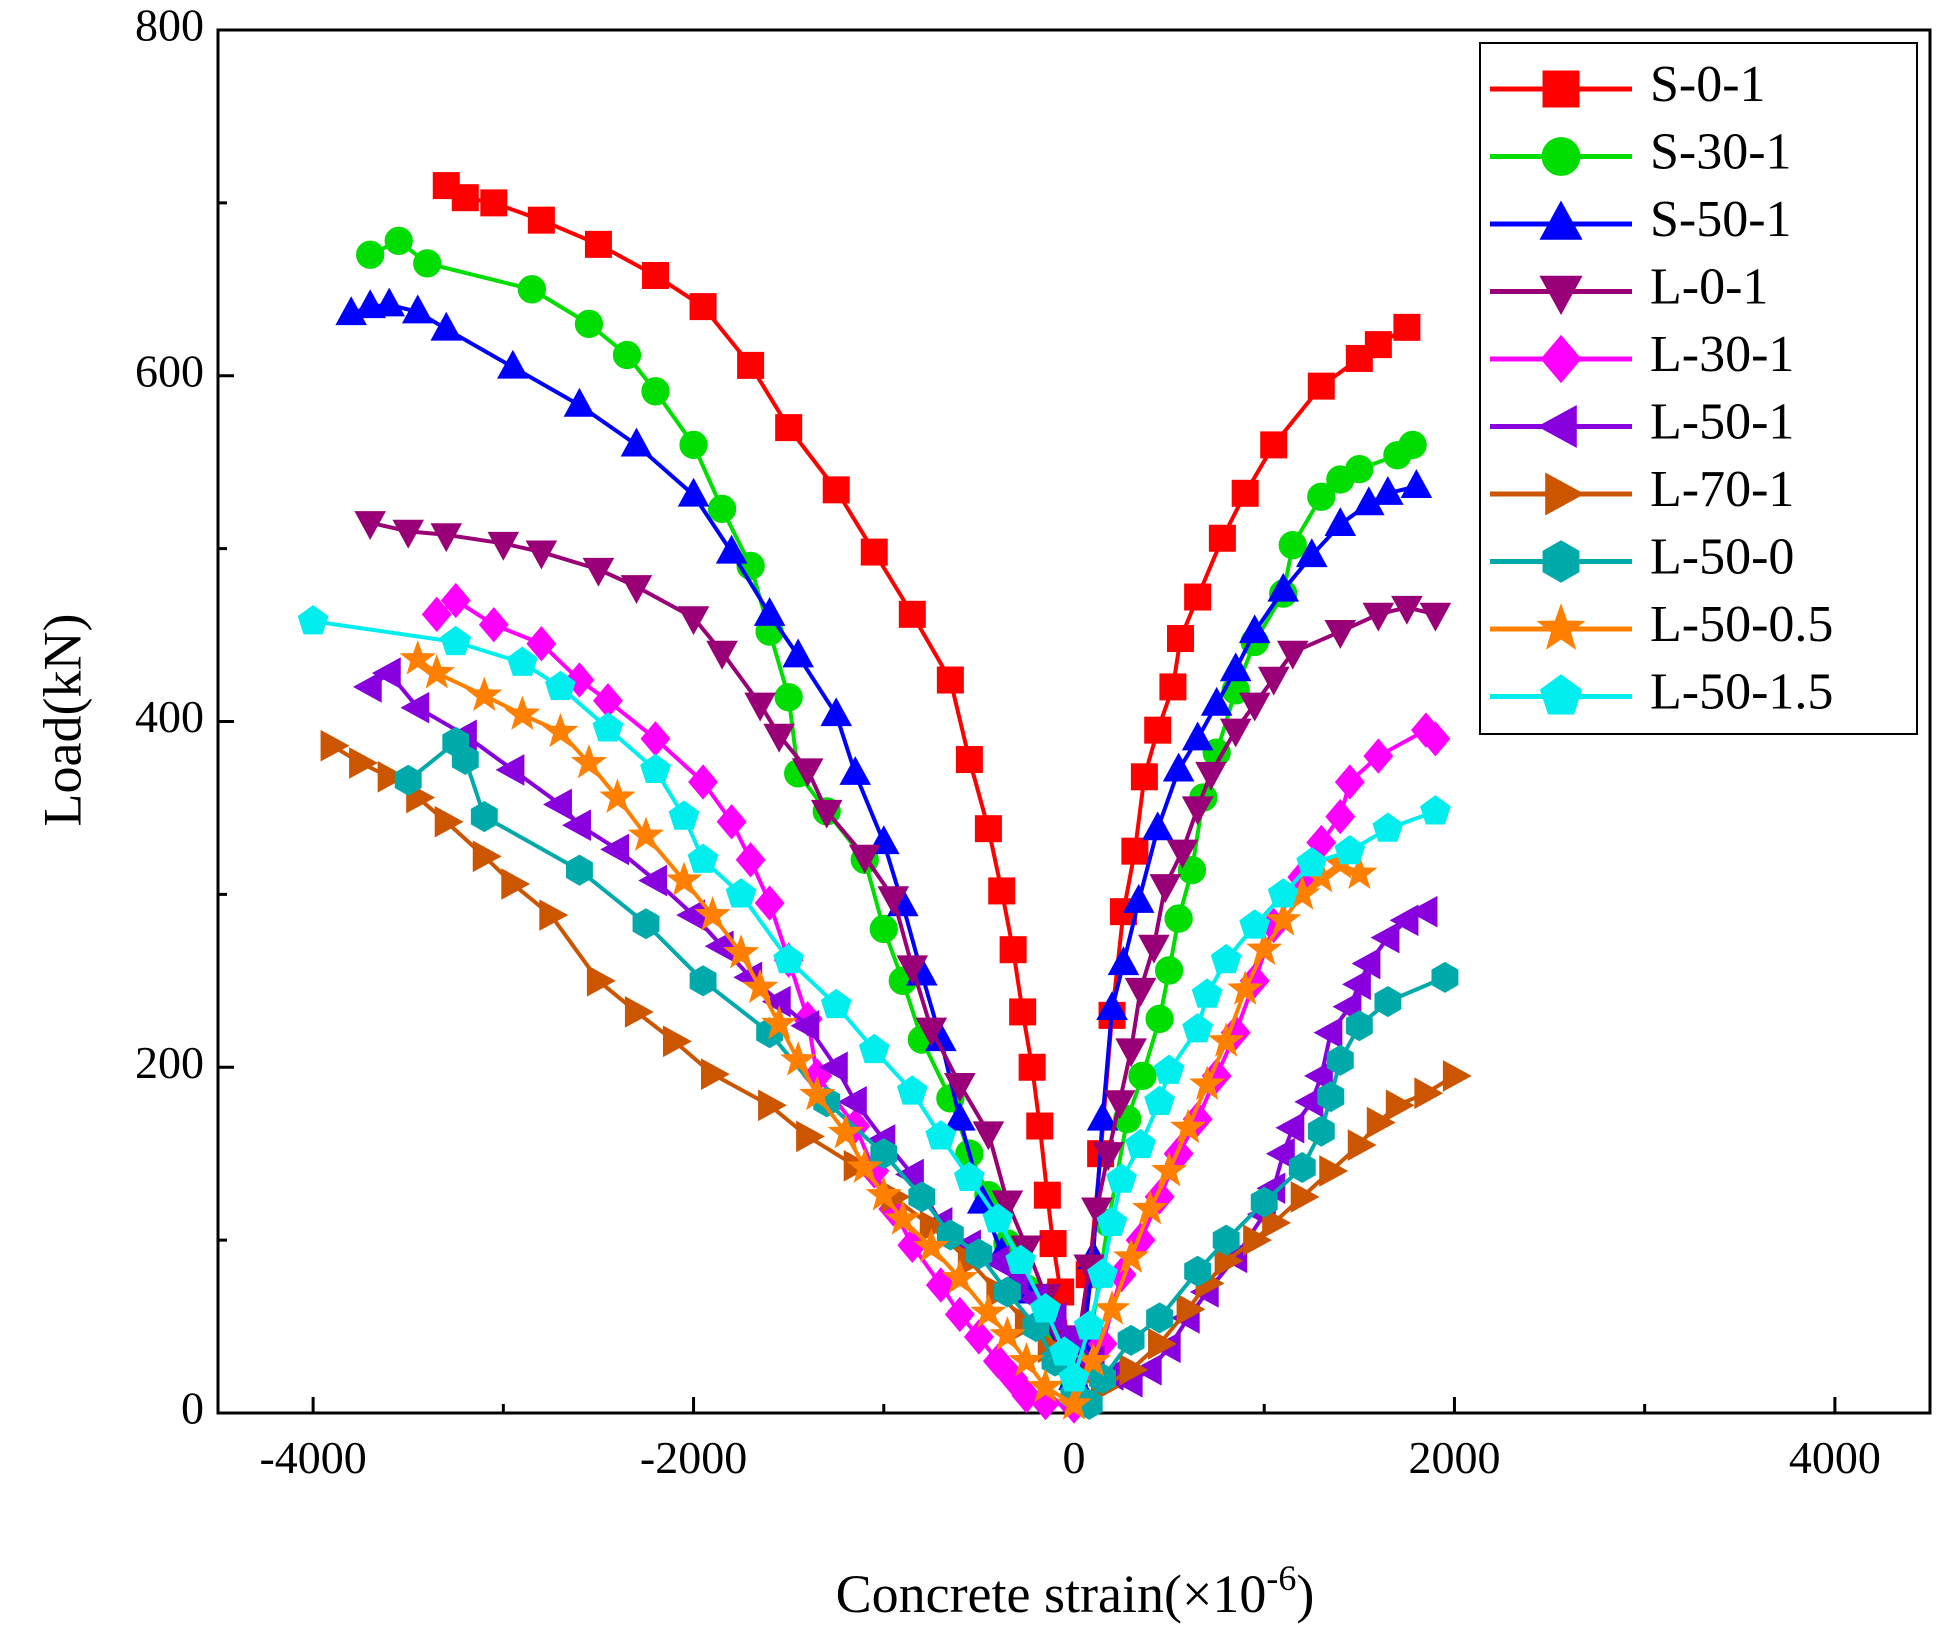 The image size is (1942, 1639). Describe the element at coordinates (1661, 624) in the screenshot. I see `legend-item-L-50-0.5: L-50-0.5` at that location.